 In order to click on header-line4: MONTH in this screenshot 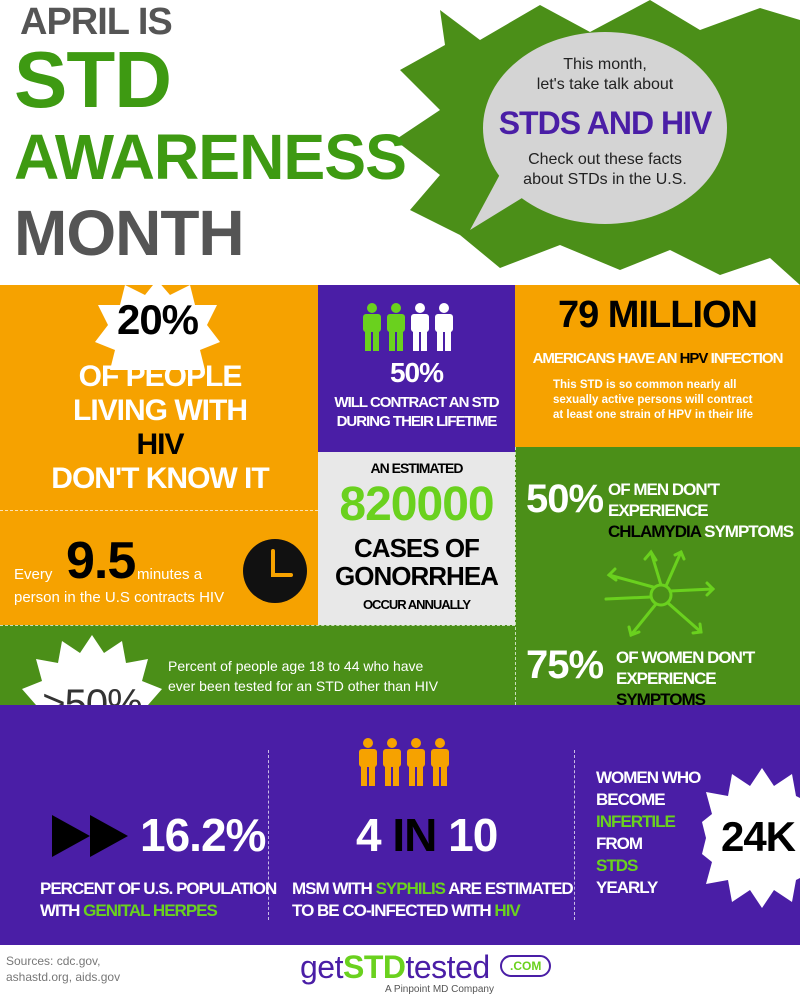, I will do `click(129, 233)`.